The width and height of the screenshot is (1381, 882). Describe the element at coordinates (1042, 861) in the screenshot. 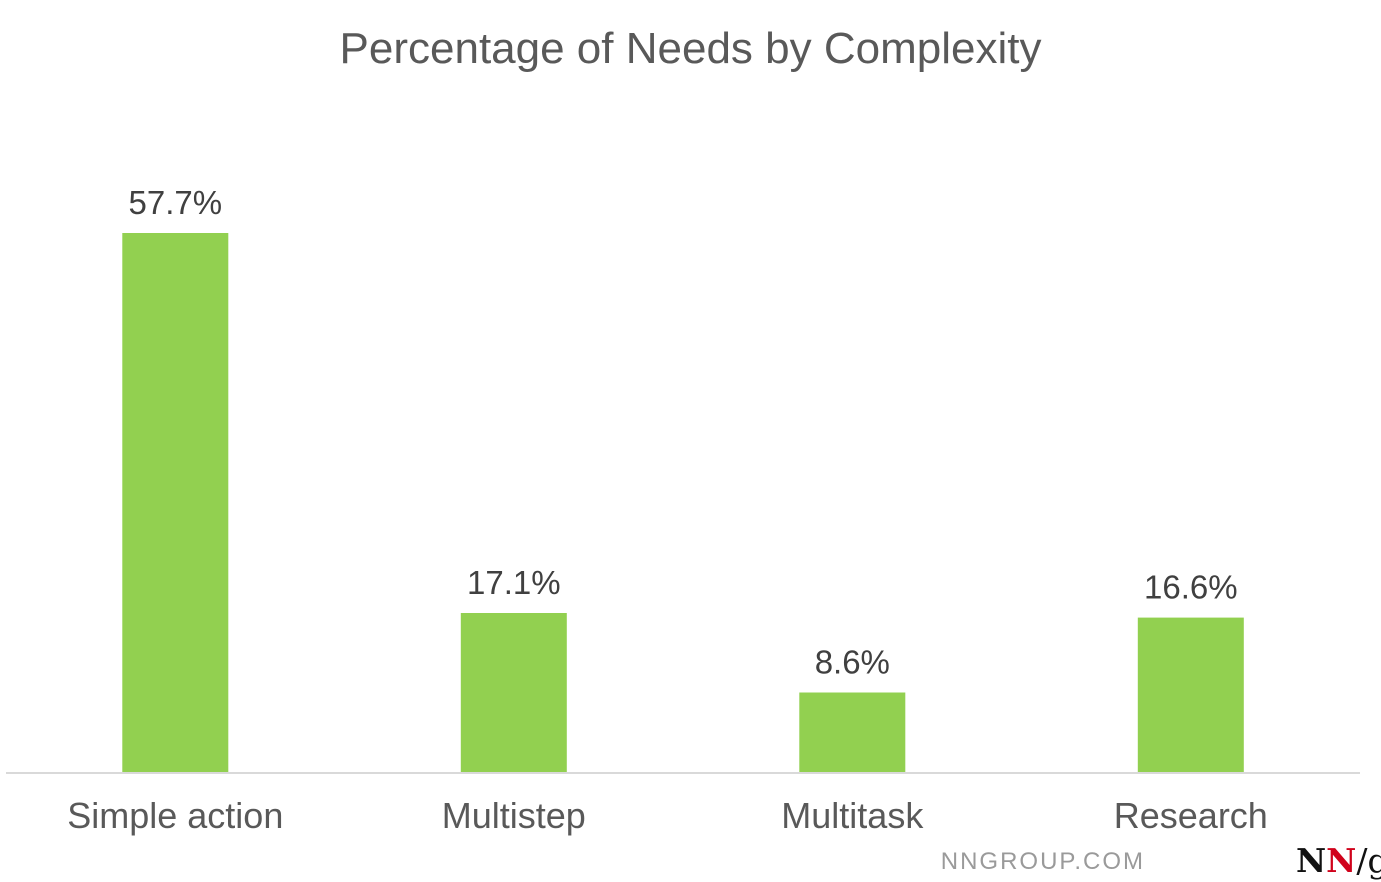

I see `site-url: NNGROUP.COM` at that location.